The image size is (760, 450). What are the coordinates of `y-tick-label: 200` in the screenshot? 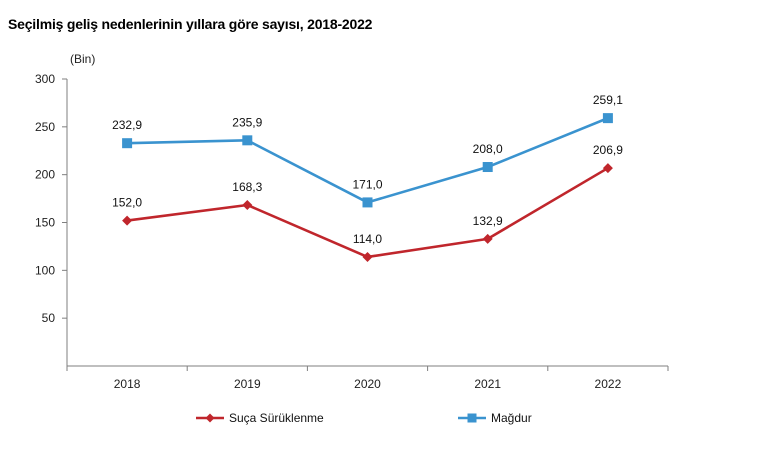 It's located at (45, 175).